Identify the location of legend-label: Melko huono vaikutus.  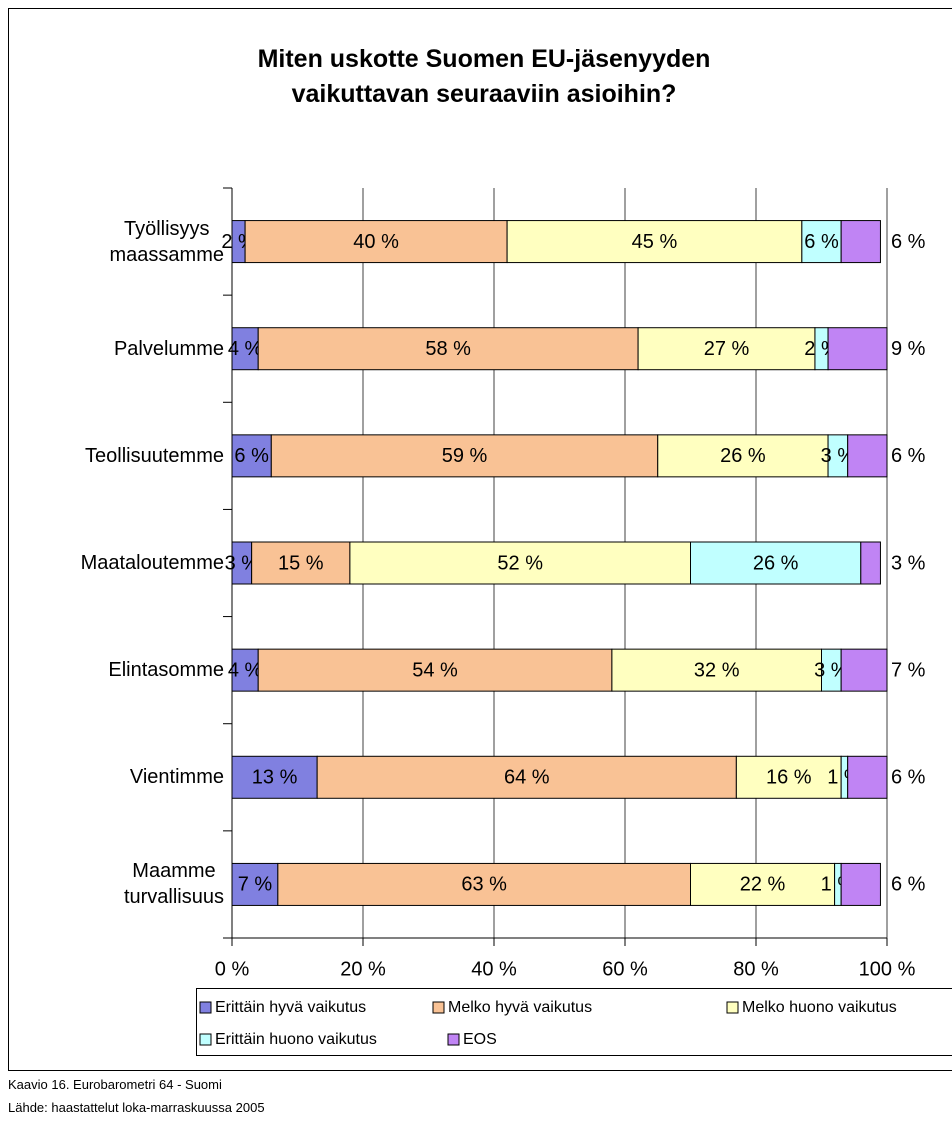
(819, 1007).